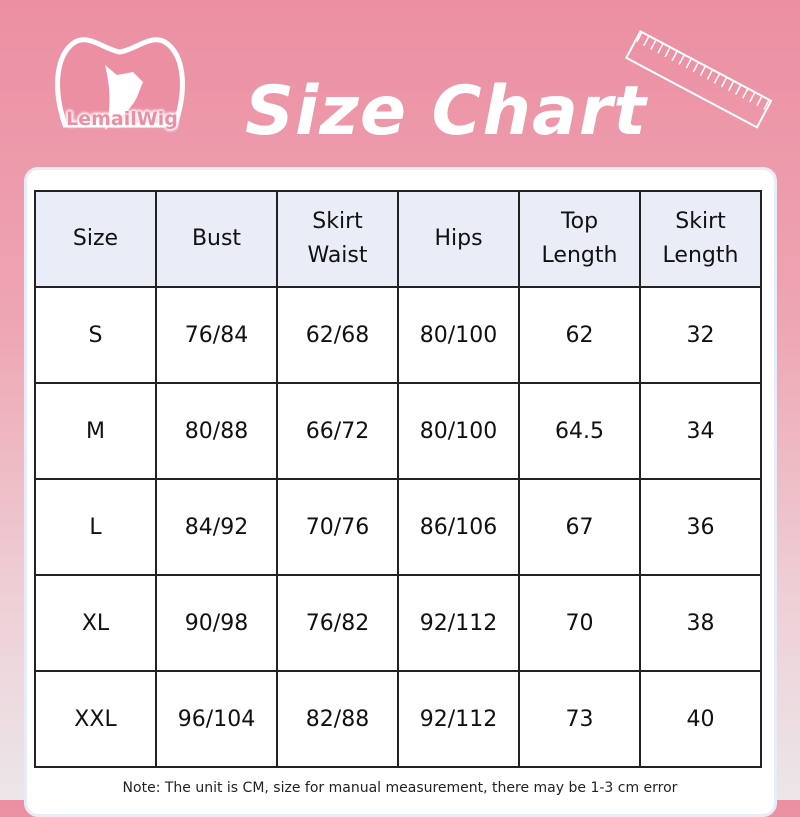 The height and width of the screenshot is (817, 800). What do you see at coordinates (95, 335) in the screenshot?
I see `table-cell: S` at bounding box center [95, 335].